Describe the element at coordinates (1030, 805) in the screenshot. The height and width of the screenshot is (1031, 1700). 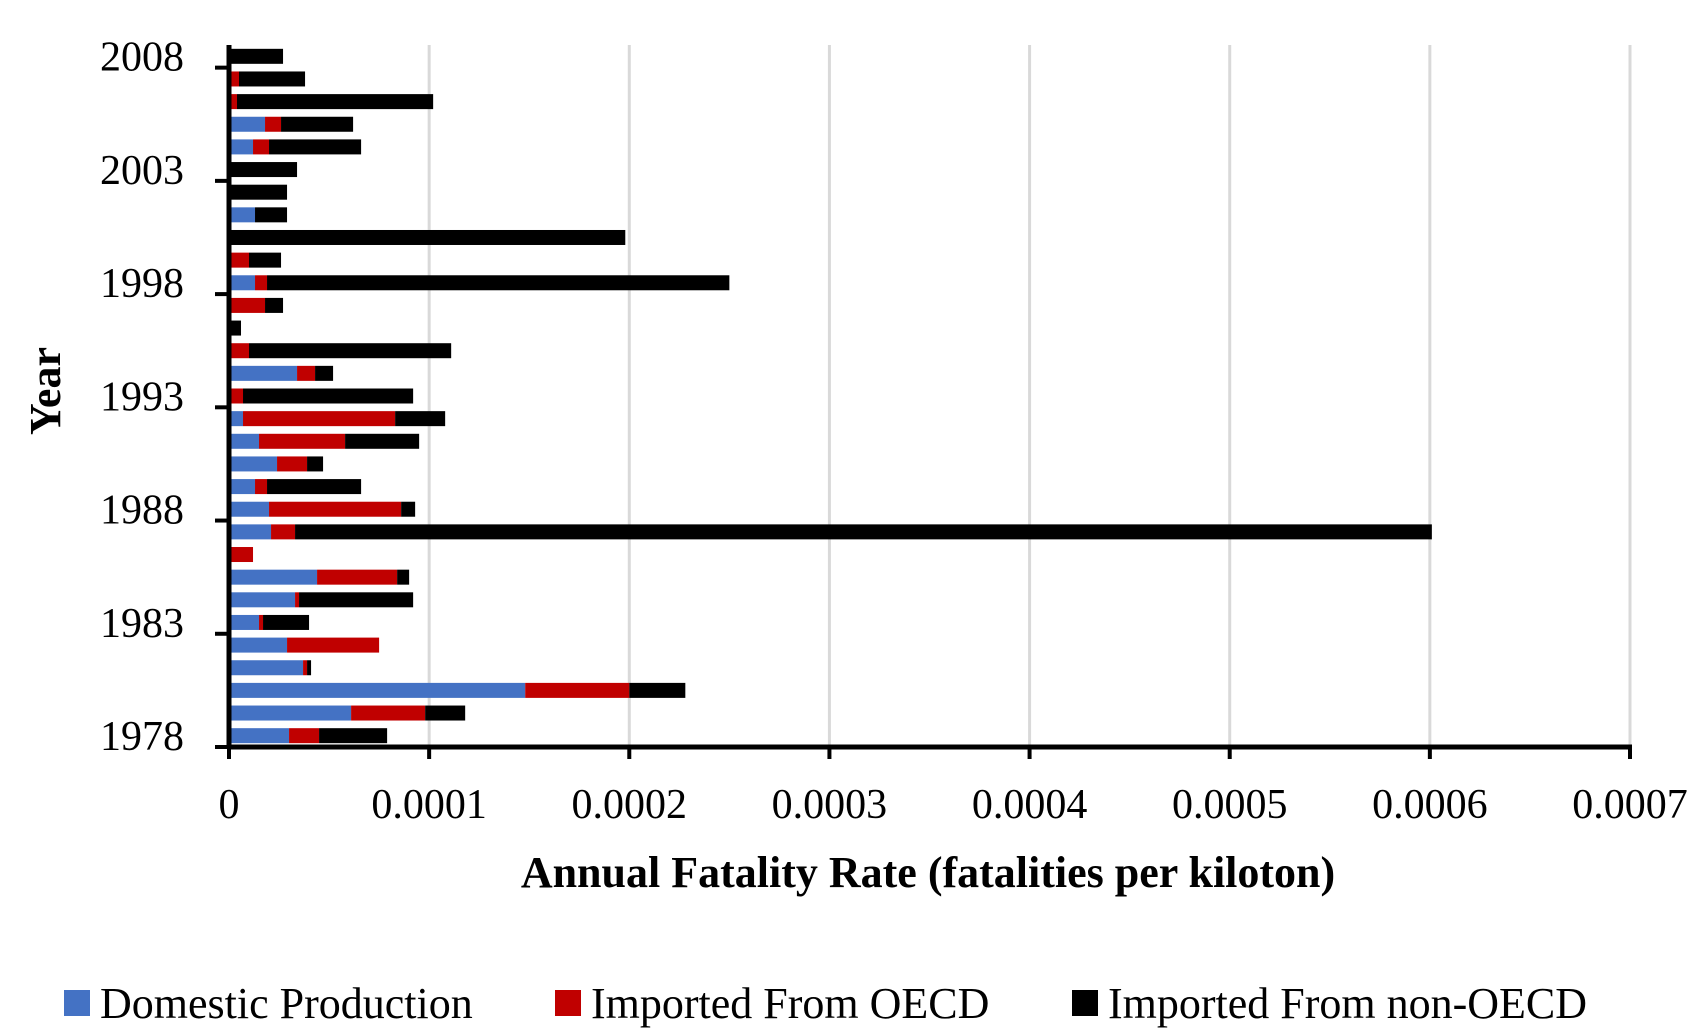
I see `x-tick-label: 0.0004` at that location.